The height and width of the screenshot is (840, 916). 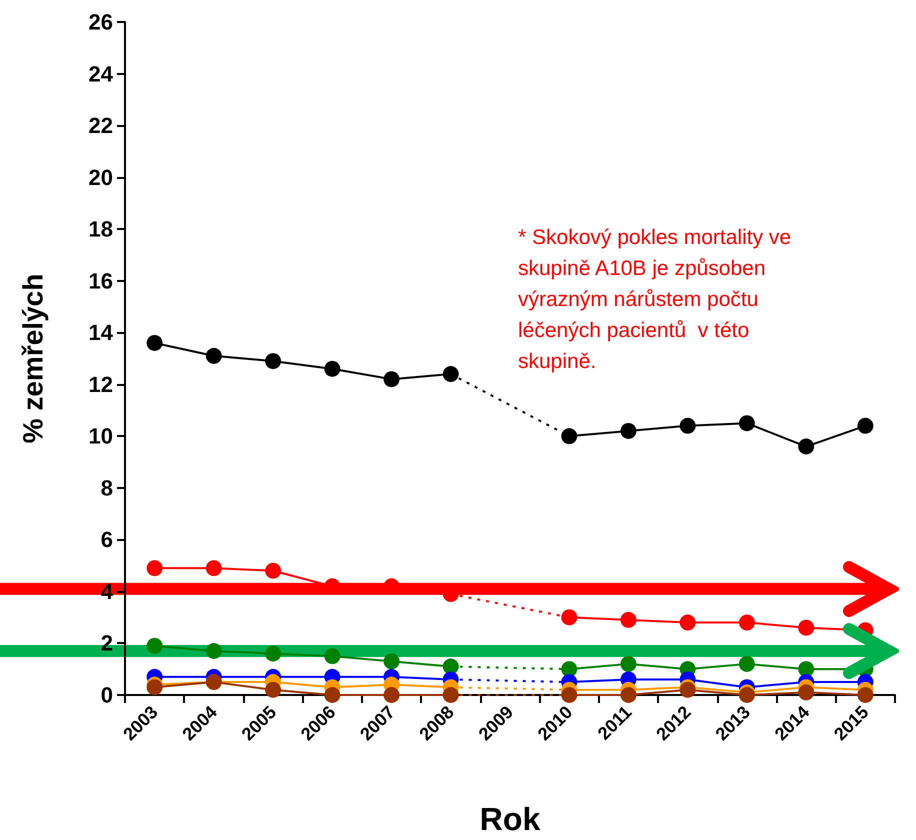 I want to click on y-tick-label: 24, so click(x=101, y=73).